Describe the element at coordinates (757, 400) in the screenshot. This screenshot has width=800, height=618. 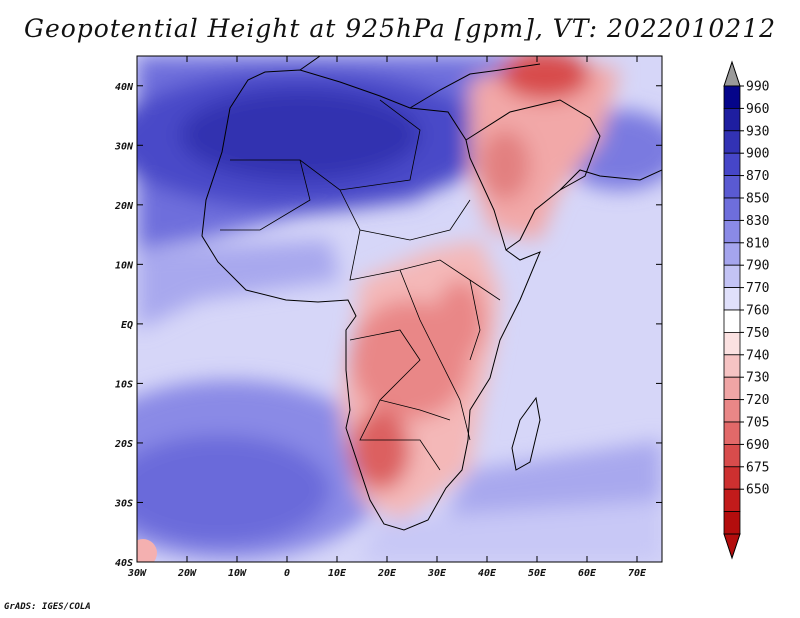
I see `colorbar-label: 720` at that location.